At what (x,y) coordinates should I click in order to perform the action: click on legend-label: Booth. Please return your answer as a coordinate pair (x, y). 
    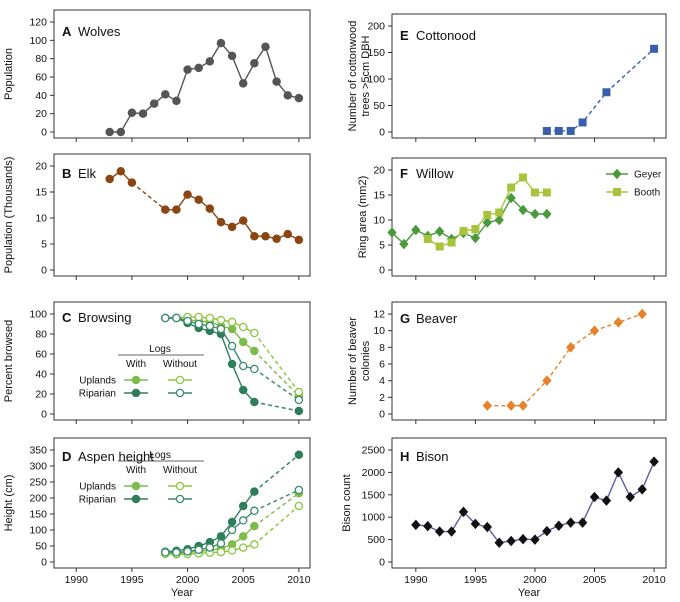
    Looking at the image, I should click on (647, 193).